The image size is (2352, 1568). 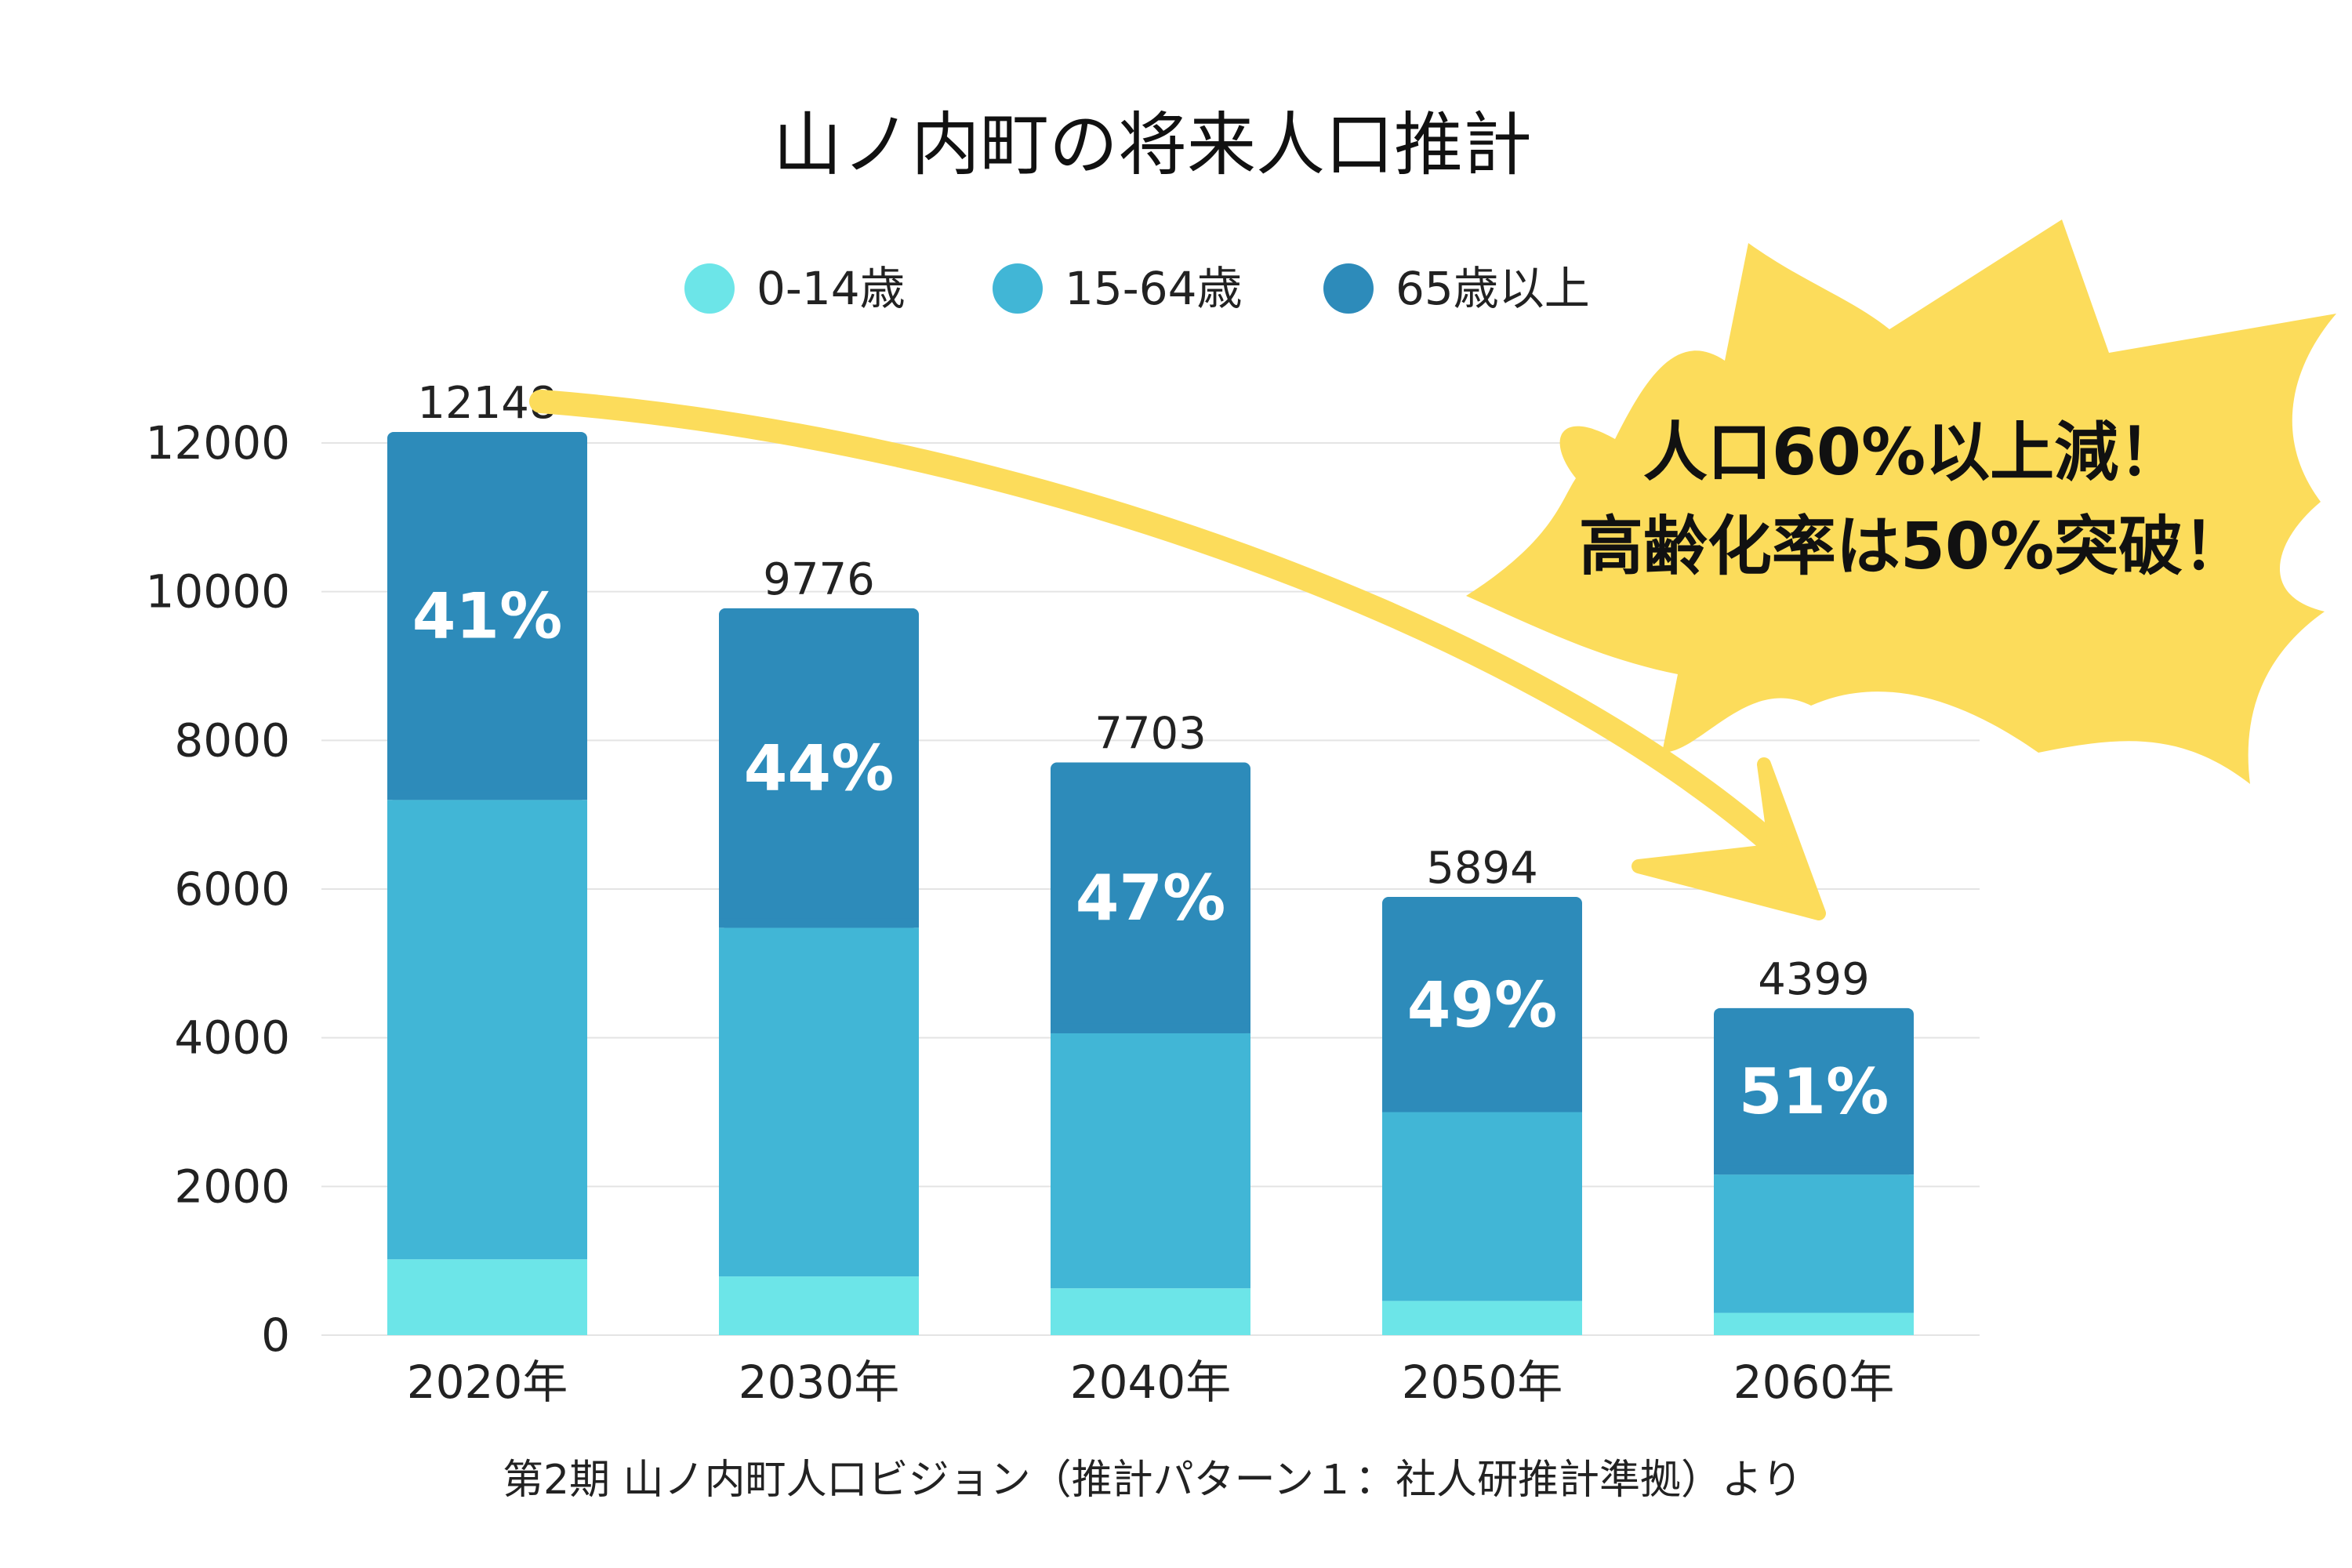 What do you see at coordinates (1814, 1382) in the screenshot?
I see `x-tick-label: 2060年` at bounding box center [1814, 1382].